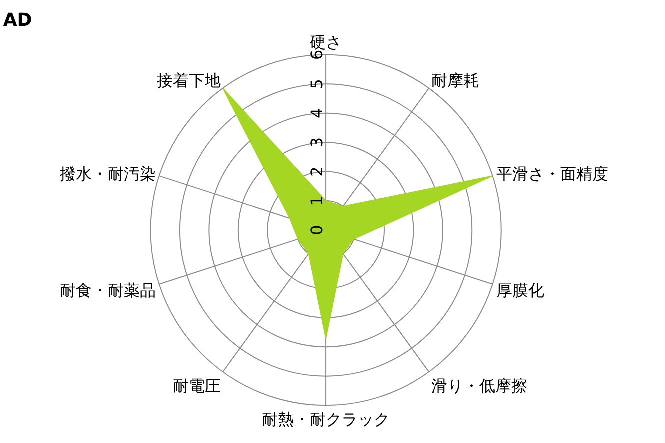  Describe the element at coordinates (552, 174) in the screenshot. I see `spoke-label: 平滑さ・面精度` at that location.